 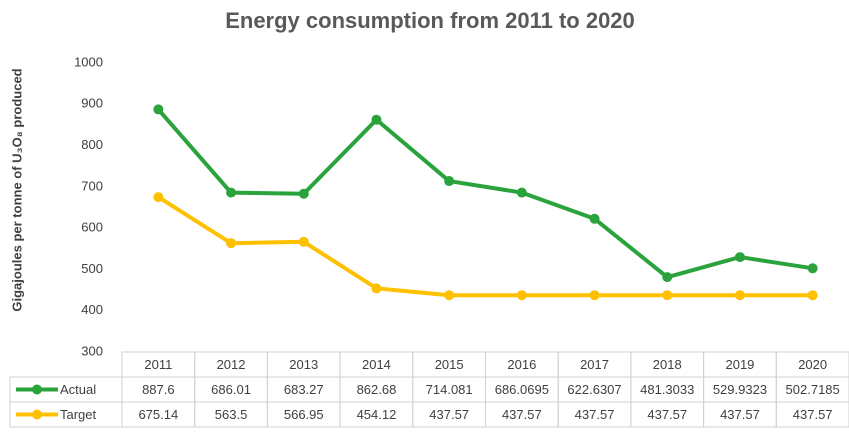 I want to click on table-value: 714.081, so click(x=449, y=389).